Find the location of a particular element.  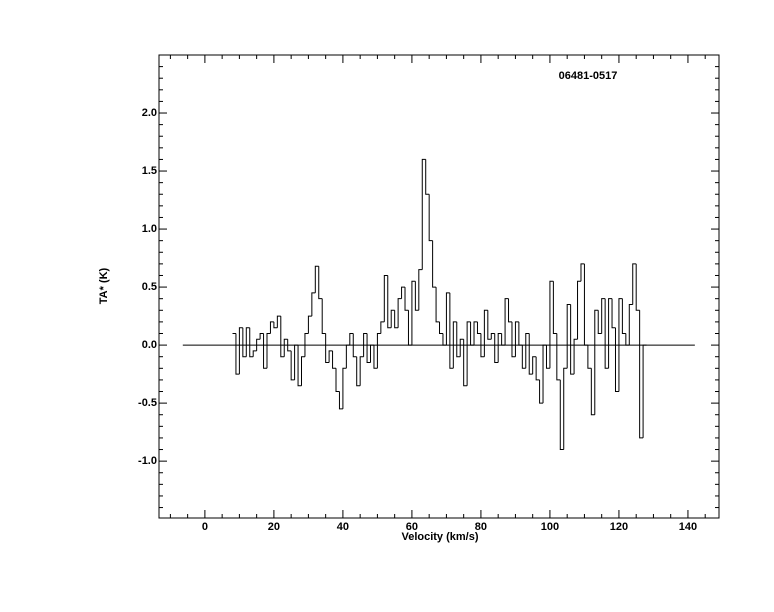

x-tick-label: 40 is located at coordinates (343, 527).